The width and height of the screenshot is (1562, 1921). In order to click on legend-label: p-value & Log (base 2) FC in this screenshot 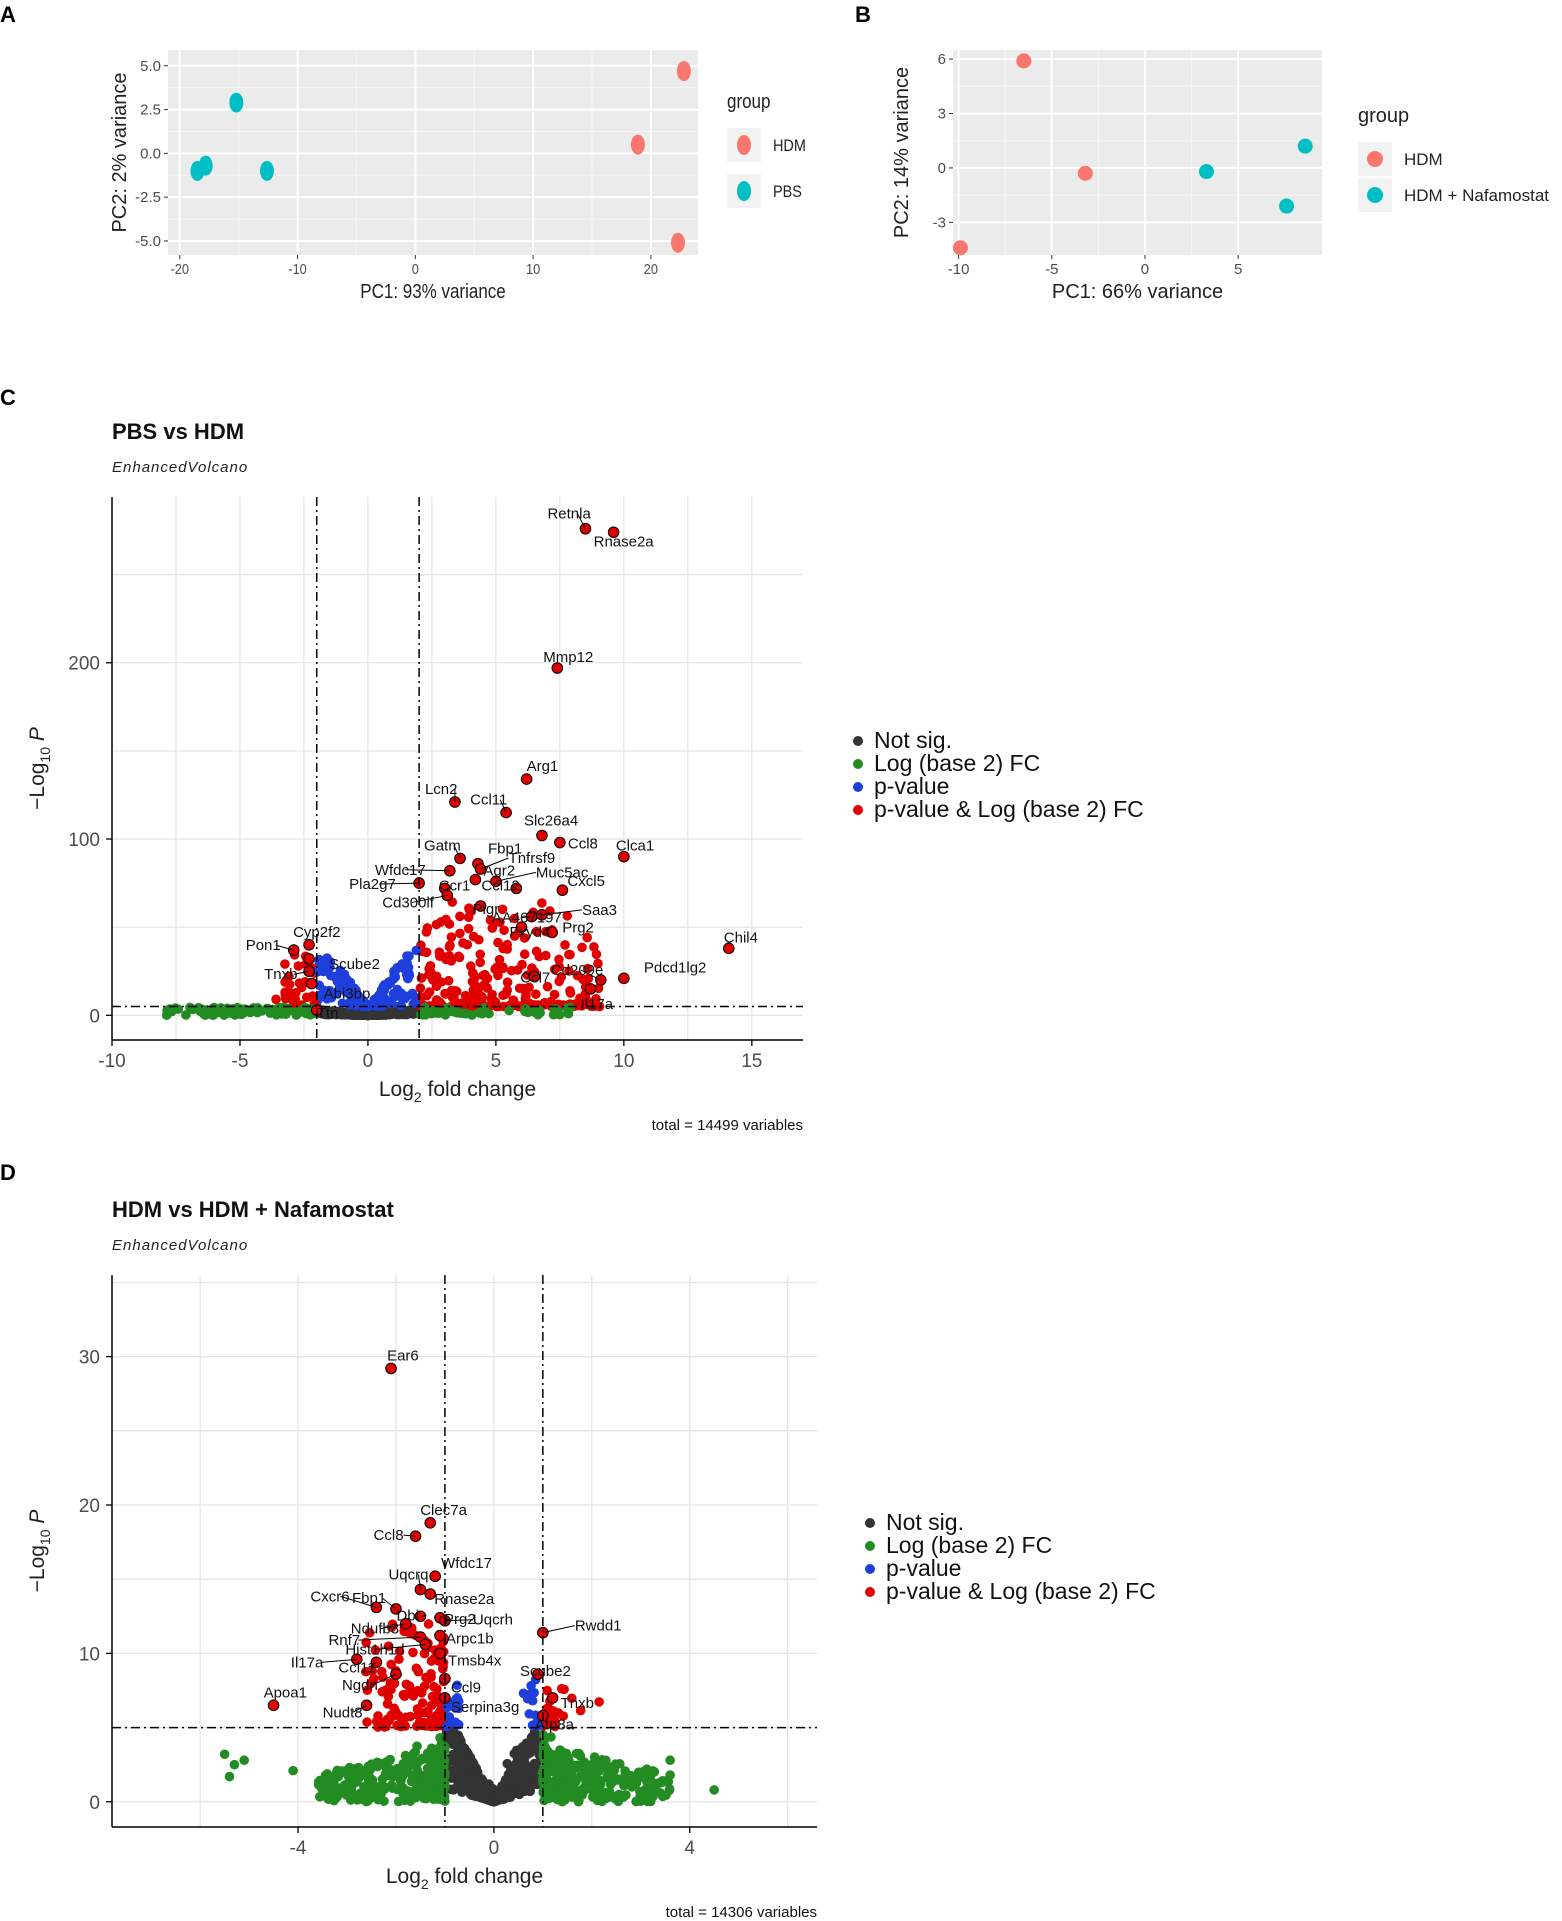, I will do `click(1021, 1591)`.